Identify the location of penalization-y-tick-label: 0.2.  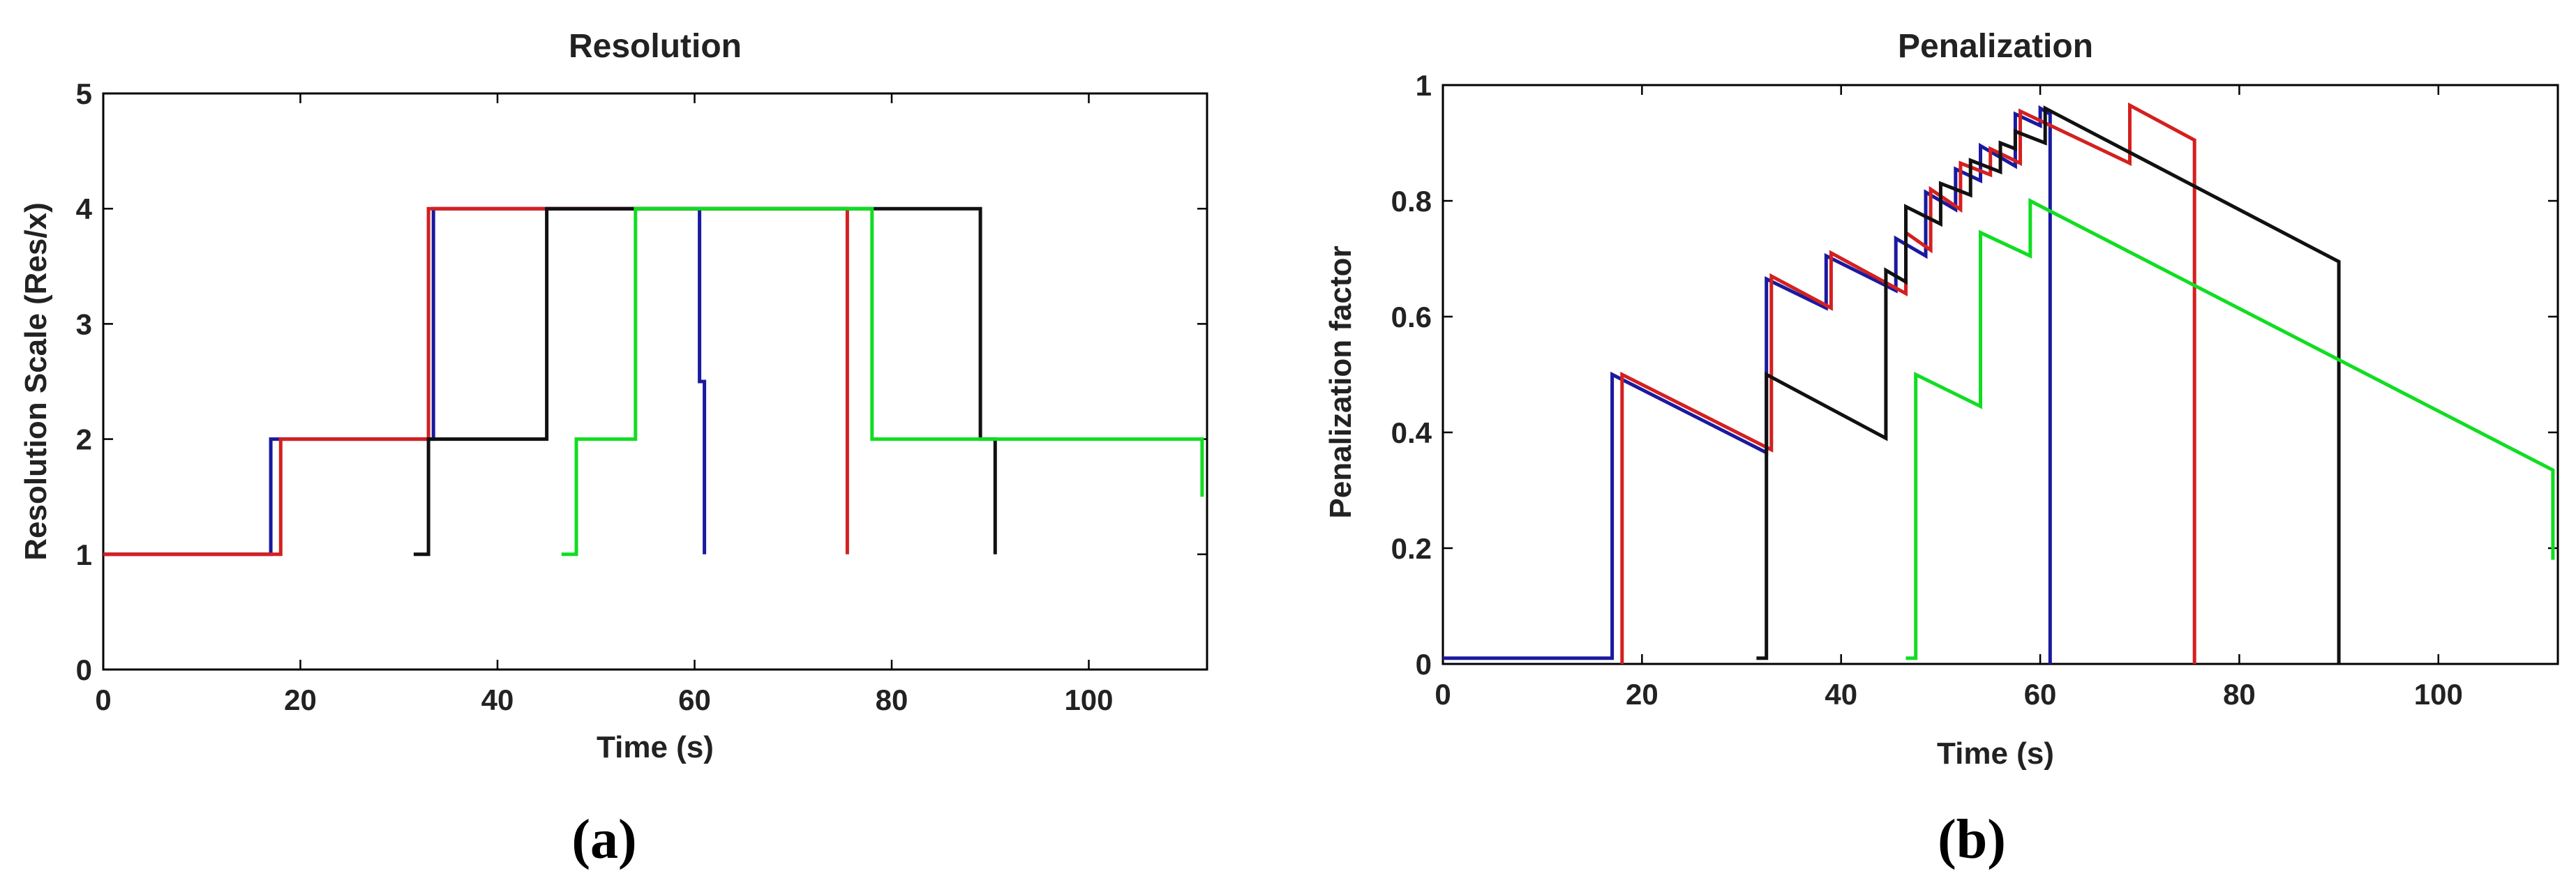
(1411, 548).